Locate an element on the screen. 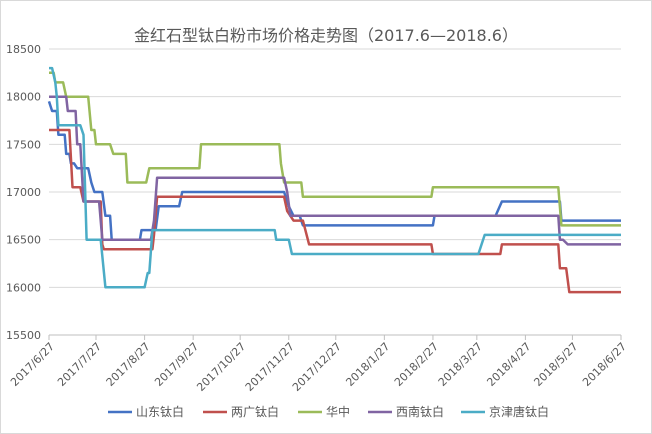 This screenshot has width=652, height=434. x-tick-label: 2017/12/27 is located at coordinates (317, 367).